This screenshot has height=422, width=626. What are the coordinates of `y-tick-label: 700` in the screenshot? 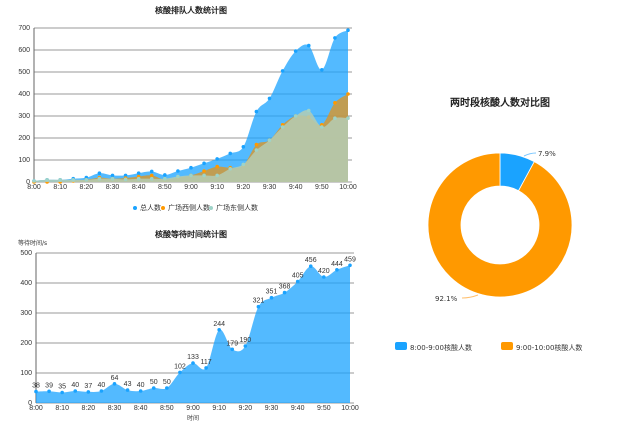 It's located at (24, 28).